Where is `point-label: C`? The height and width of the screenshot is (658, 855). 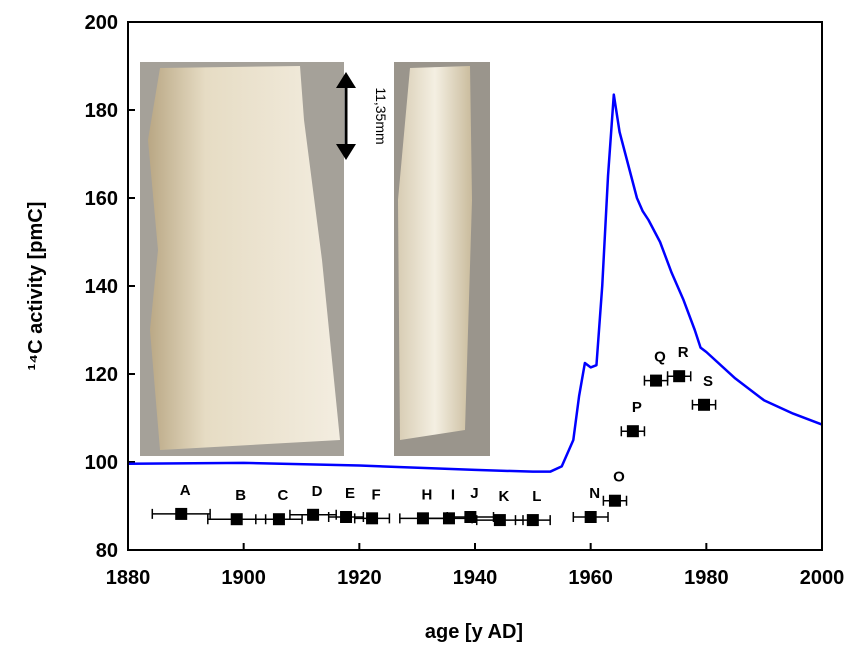
point-label: C is located at coordinates (283, 495).